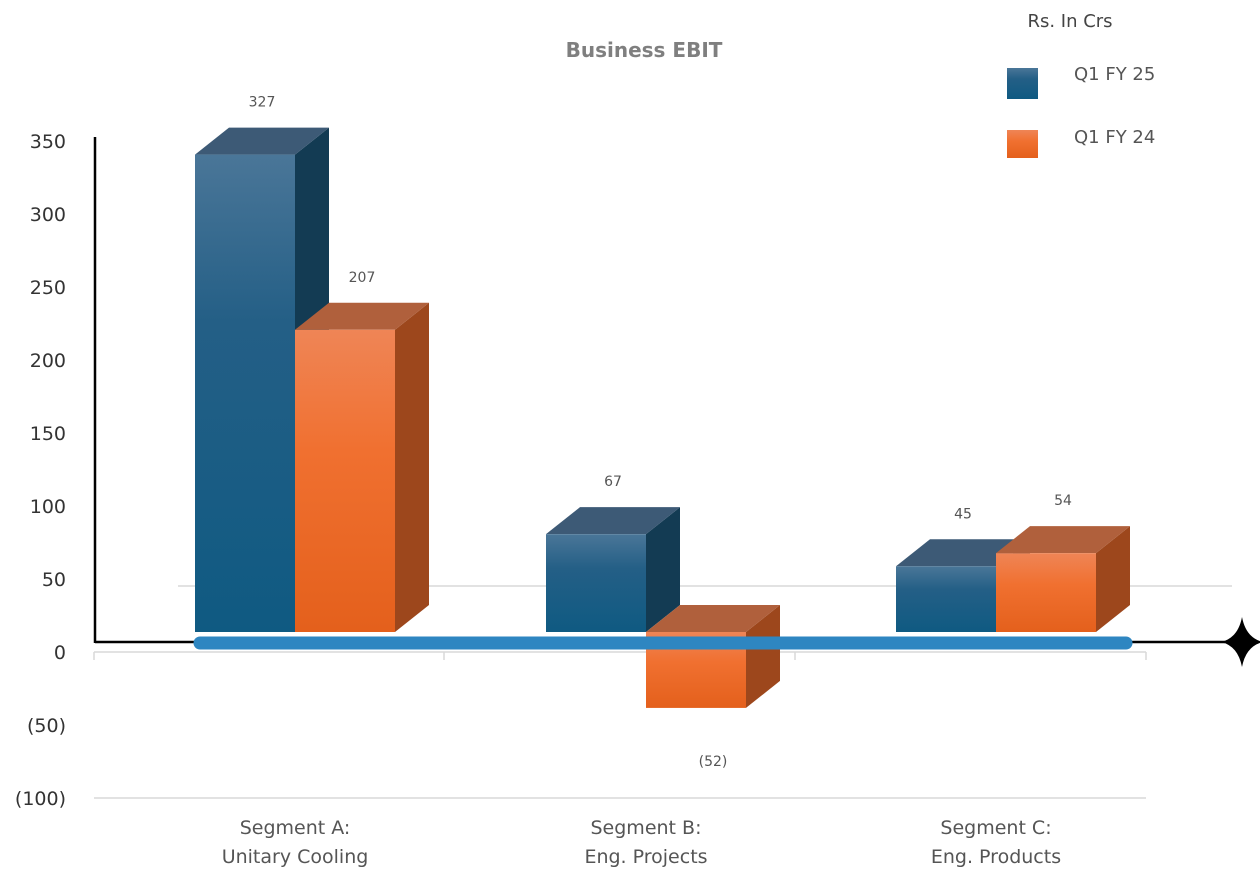  I want to click on y-tick-300: 300, so click(48, 215).